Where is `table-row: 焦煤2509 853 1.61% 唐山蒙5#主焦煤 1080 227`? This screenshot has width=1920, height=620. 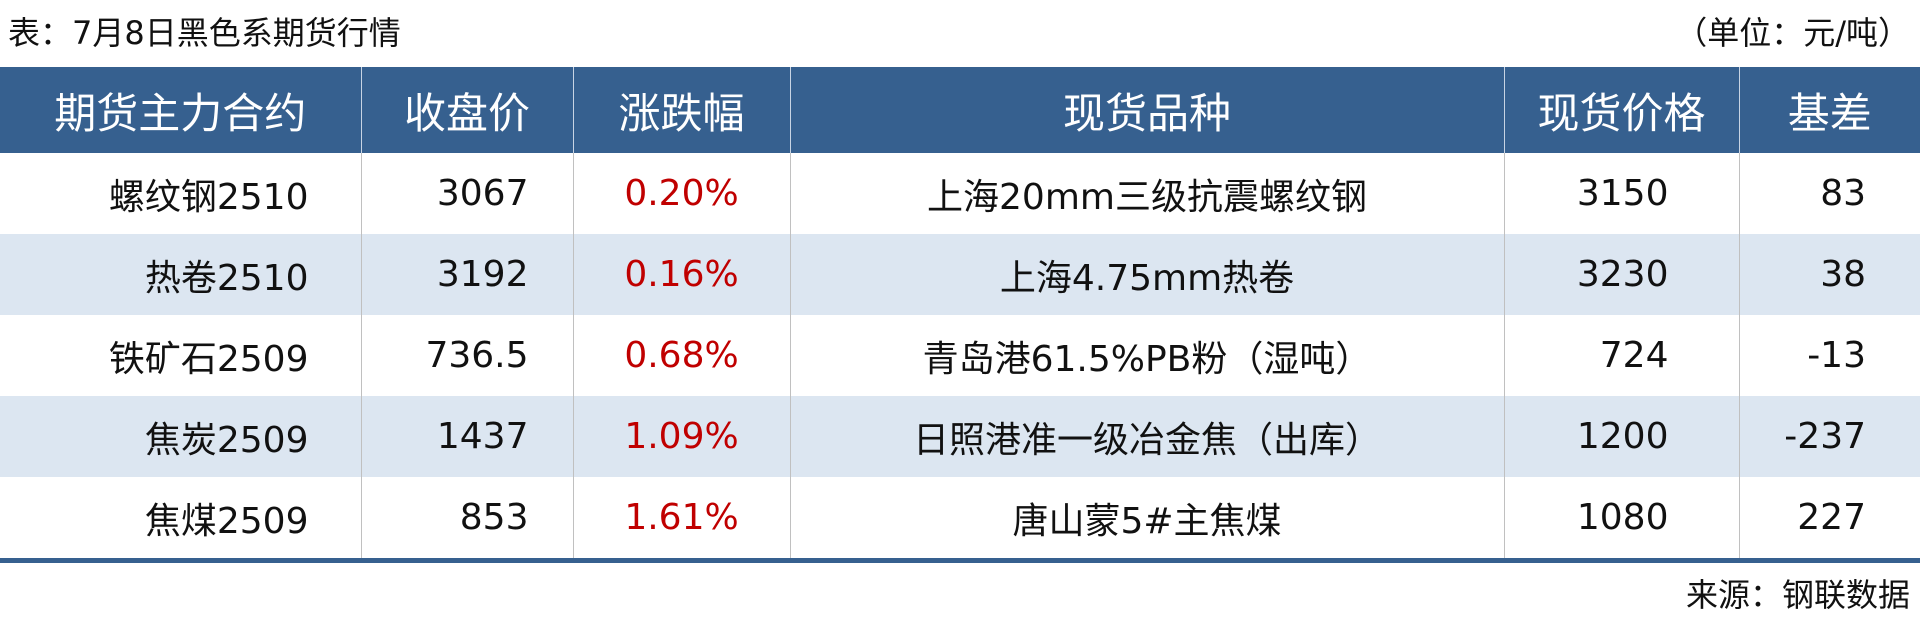 table-row: 焦煤2509 853 1.61% 唐山蒙5#主焦煤 1080 227 is located at coordinates (960, 520).